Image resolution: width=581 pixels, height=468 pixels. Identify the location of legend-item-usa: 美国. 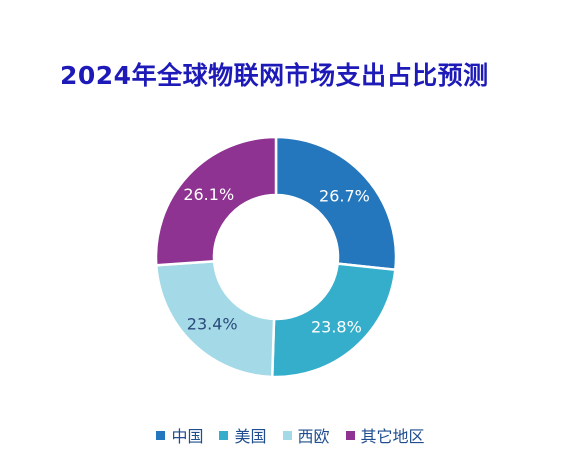
(243, 435).